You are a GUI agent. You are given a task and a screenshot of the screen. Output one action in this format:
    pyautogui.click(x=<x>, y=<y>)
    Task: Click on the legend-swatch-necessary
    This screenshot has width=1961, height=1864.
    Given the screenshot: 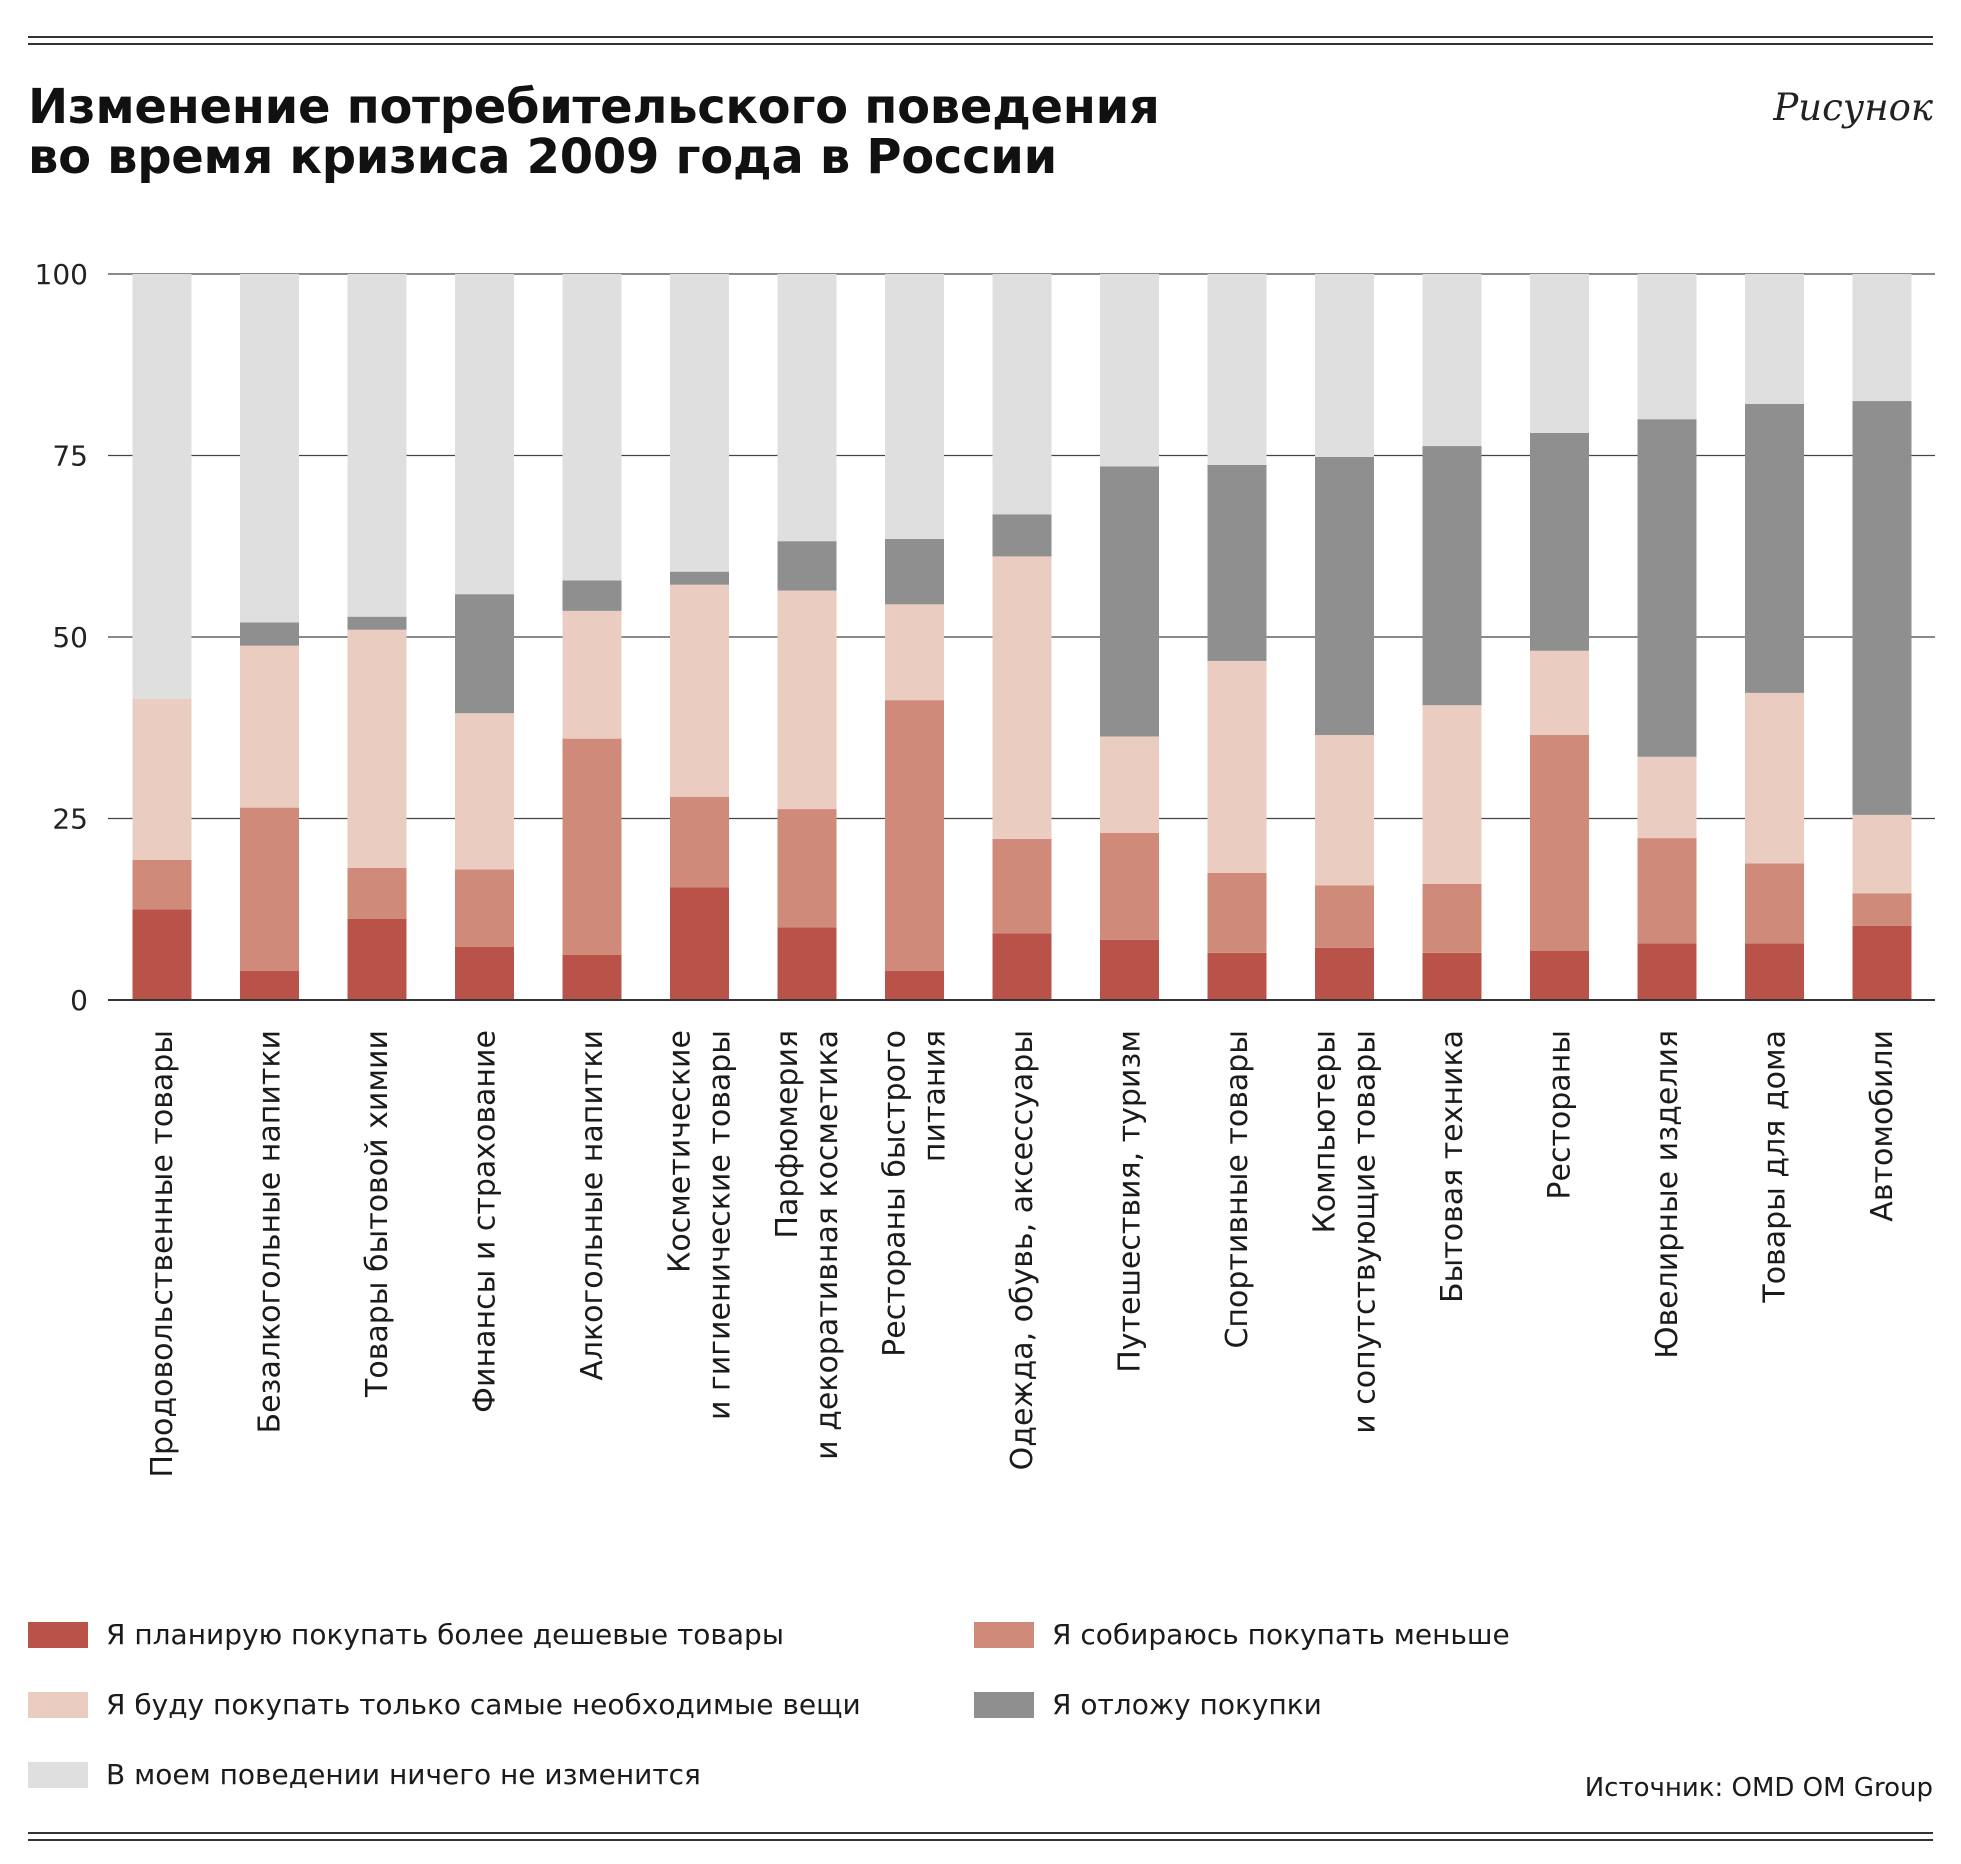 What is the action you would take?
    pyautogui.click(x=58, y=1704)
    